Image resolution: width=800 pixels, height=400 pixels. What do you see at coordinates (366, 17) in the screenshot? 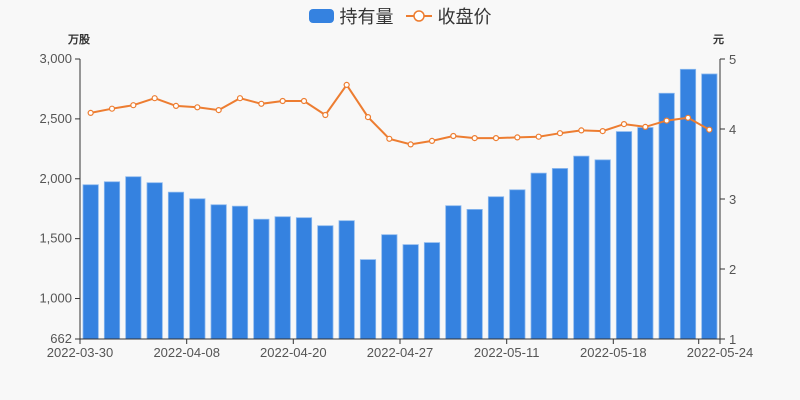
I see `legend-label-holdings: 持有量` at bounding box center [366, 17].